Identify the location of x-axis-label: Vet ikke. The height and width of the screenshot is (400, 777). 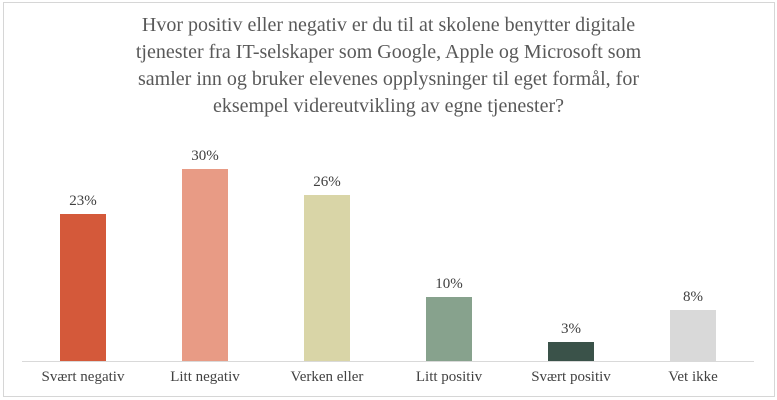
(693, 377).